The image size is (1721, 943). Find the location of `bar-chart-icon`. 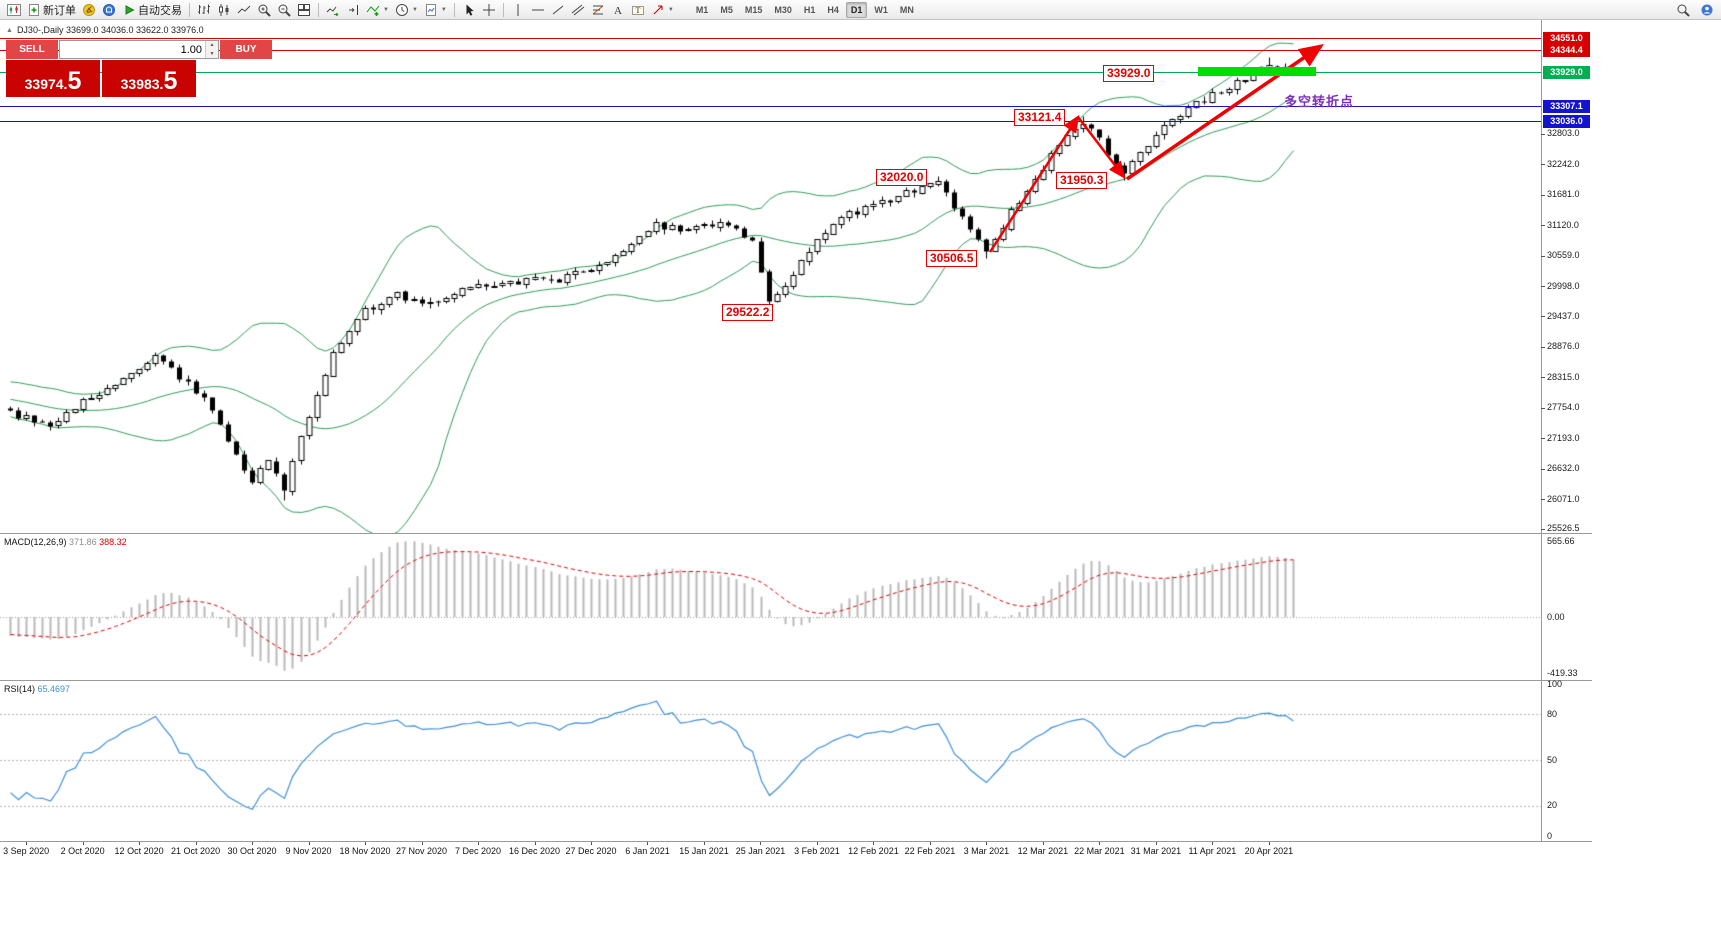

bar-chart-icon is located at coordinates (204, 9).